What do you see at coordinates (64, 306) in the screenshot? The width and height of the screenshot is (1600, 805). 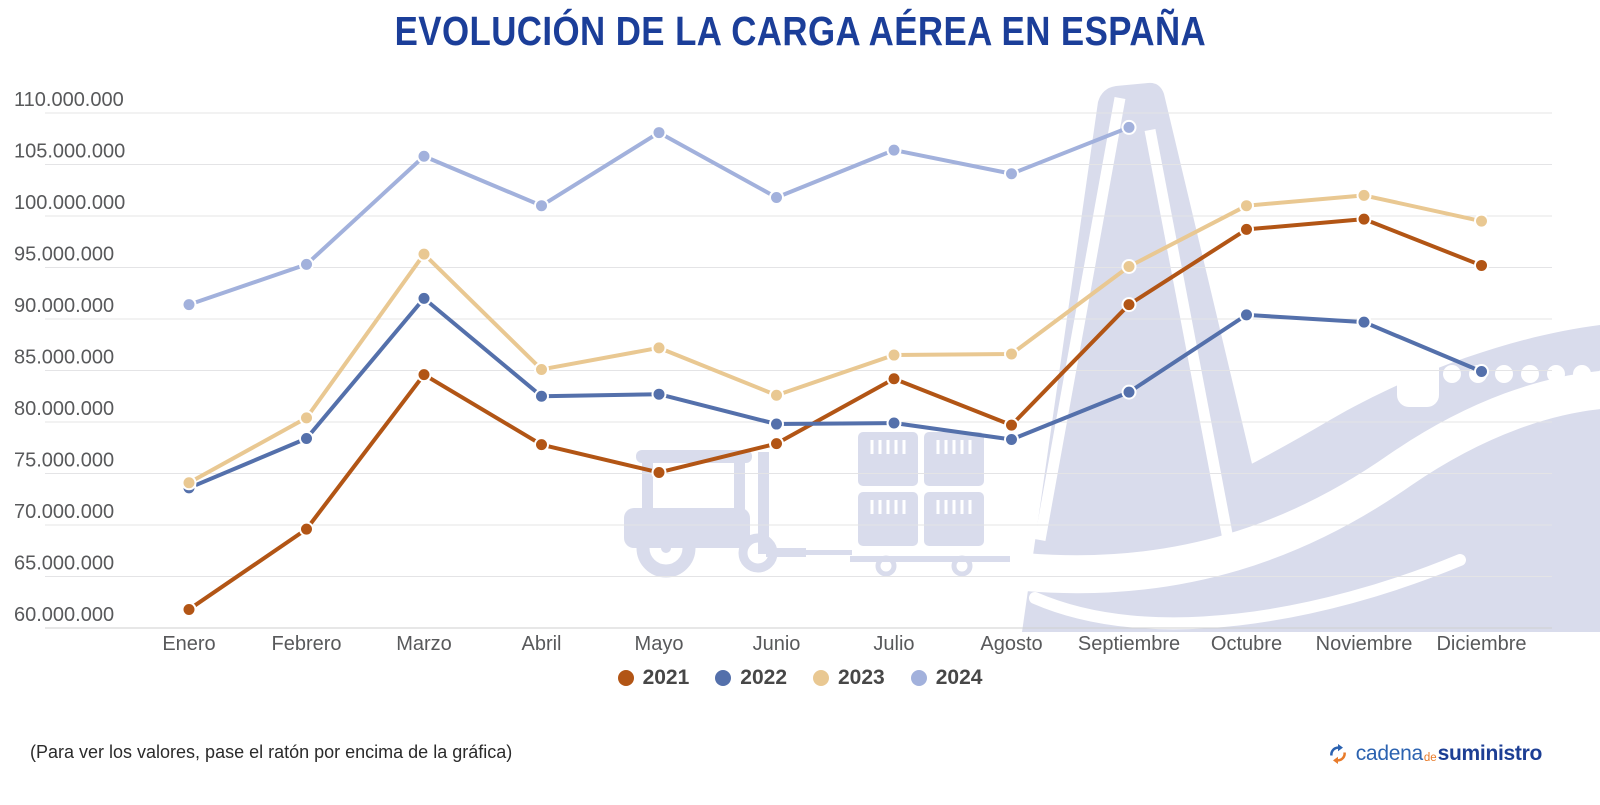 I see `y-axis-tick-label: 90.000.000` at bounding box center [64, 306].